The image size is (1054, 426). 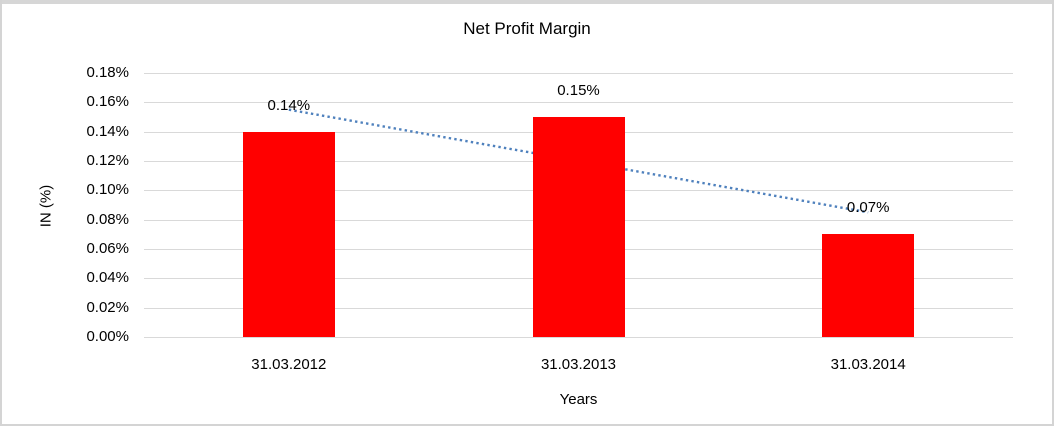 I want to click on y-tick-label: 0.04%, so click(x=107, y=278).